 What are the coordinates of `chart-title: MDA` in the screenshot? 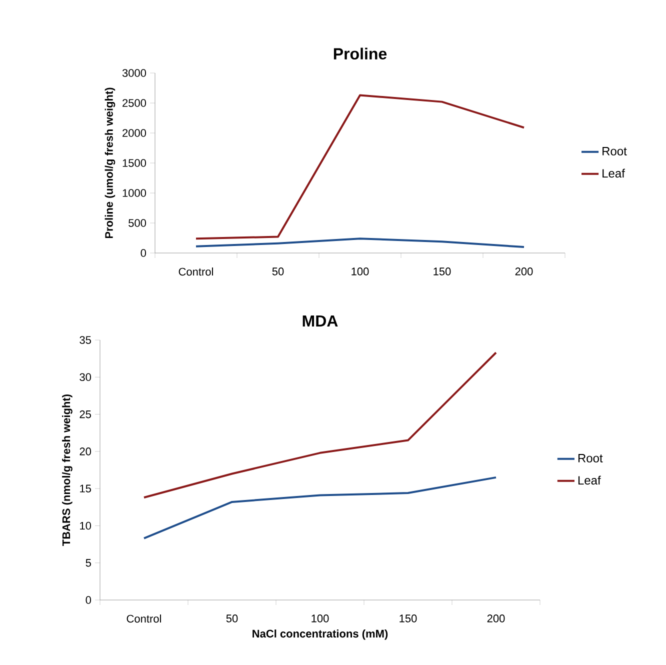 It's located at (320, 320).